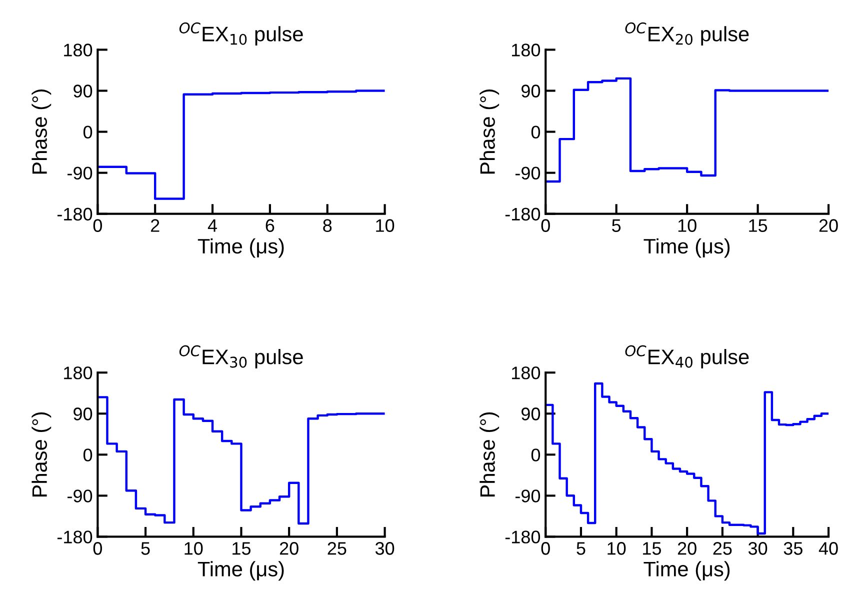 This screenshot has width=842, height=599. What do you see at coordinates (270, 225) in the screenshot?
I see `x-tick-label: 6` at bounding box center [270, 225].